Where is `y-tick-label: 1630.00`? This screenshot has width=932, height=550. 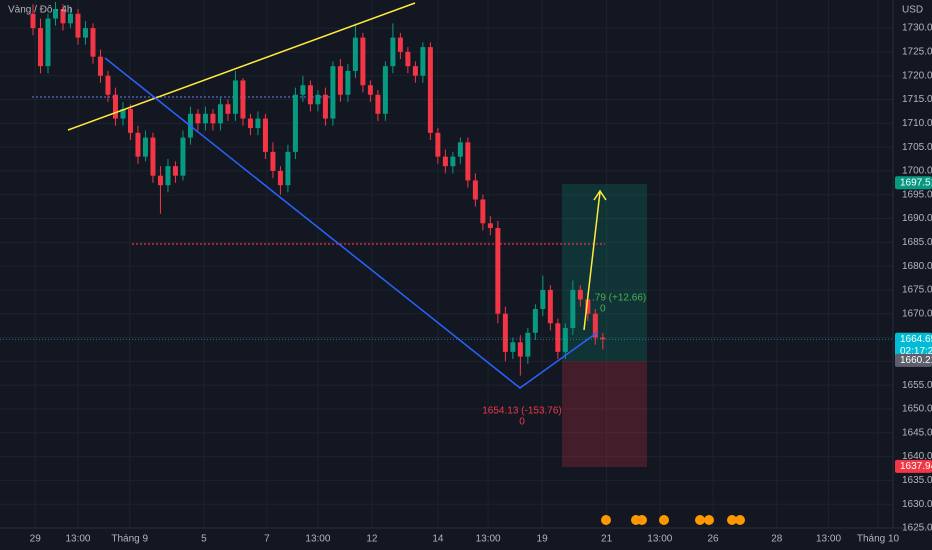 y-tick-label: 1630.00 is located at coordinates (917, 504).